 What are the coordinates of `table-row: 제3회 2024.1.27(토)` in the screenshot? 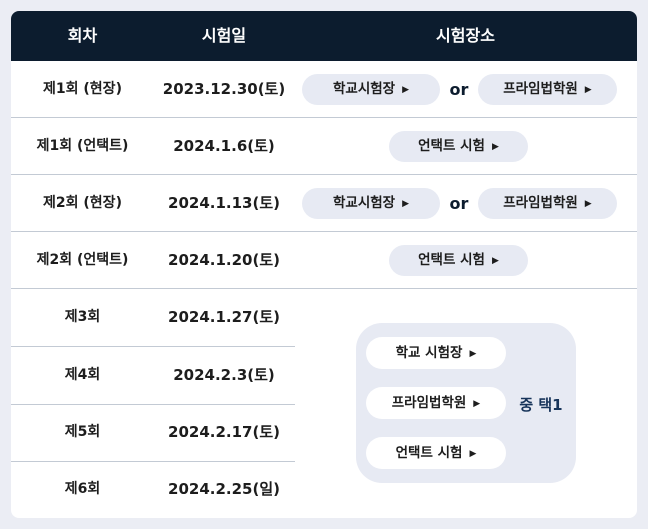 It's located at (324, 317).